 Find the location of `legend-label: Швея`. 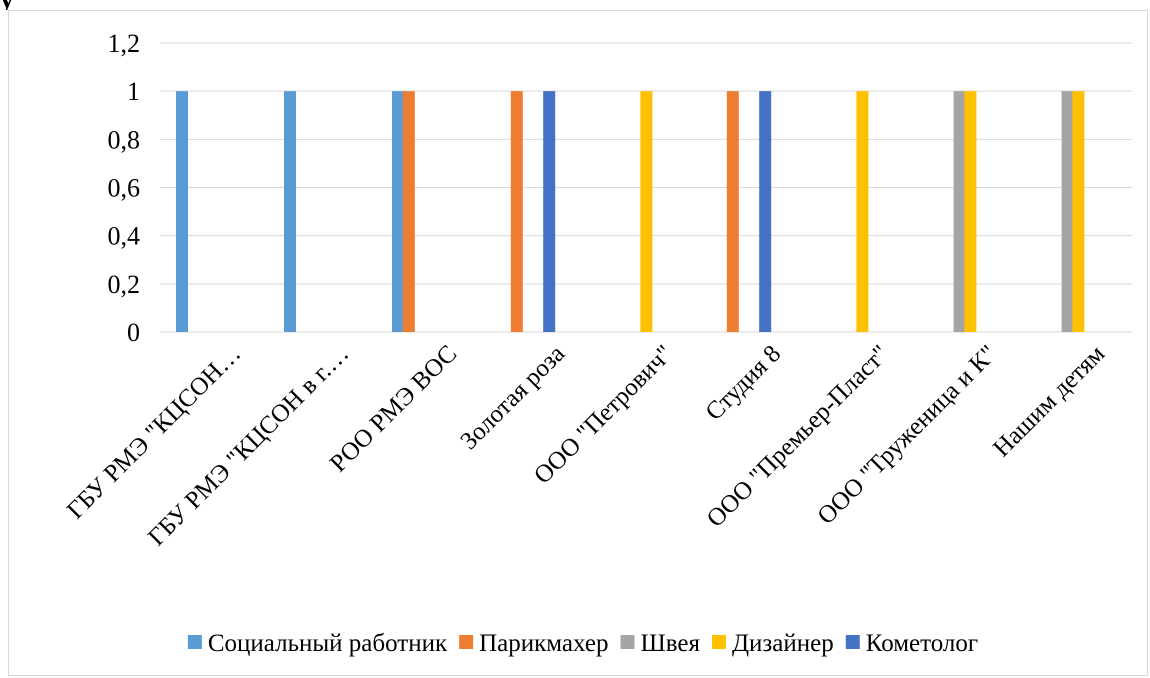

legend-label: Швея is located at coordinates (671, 643).